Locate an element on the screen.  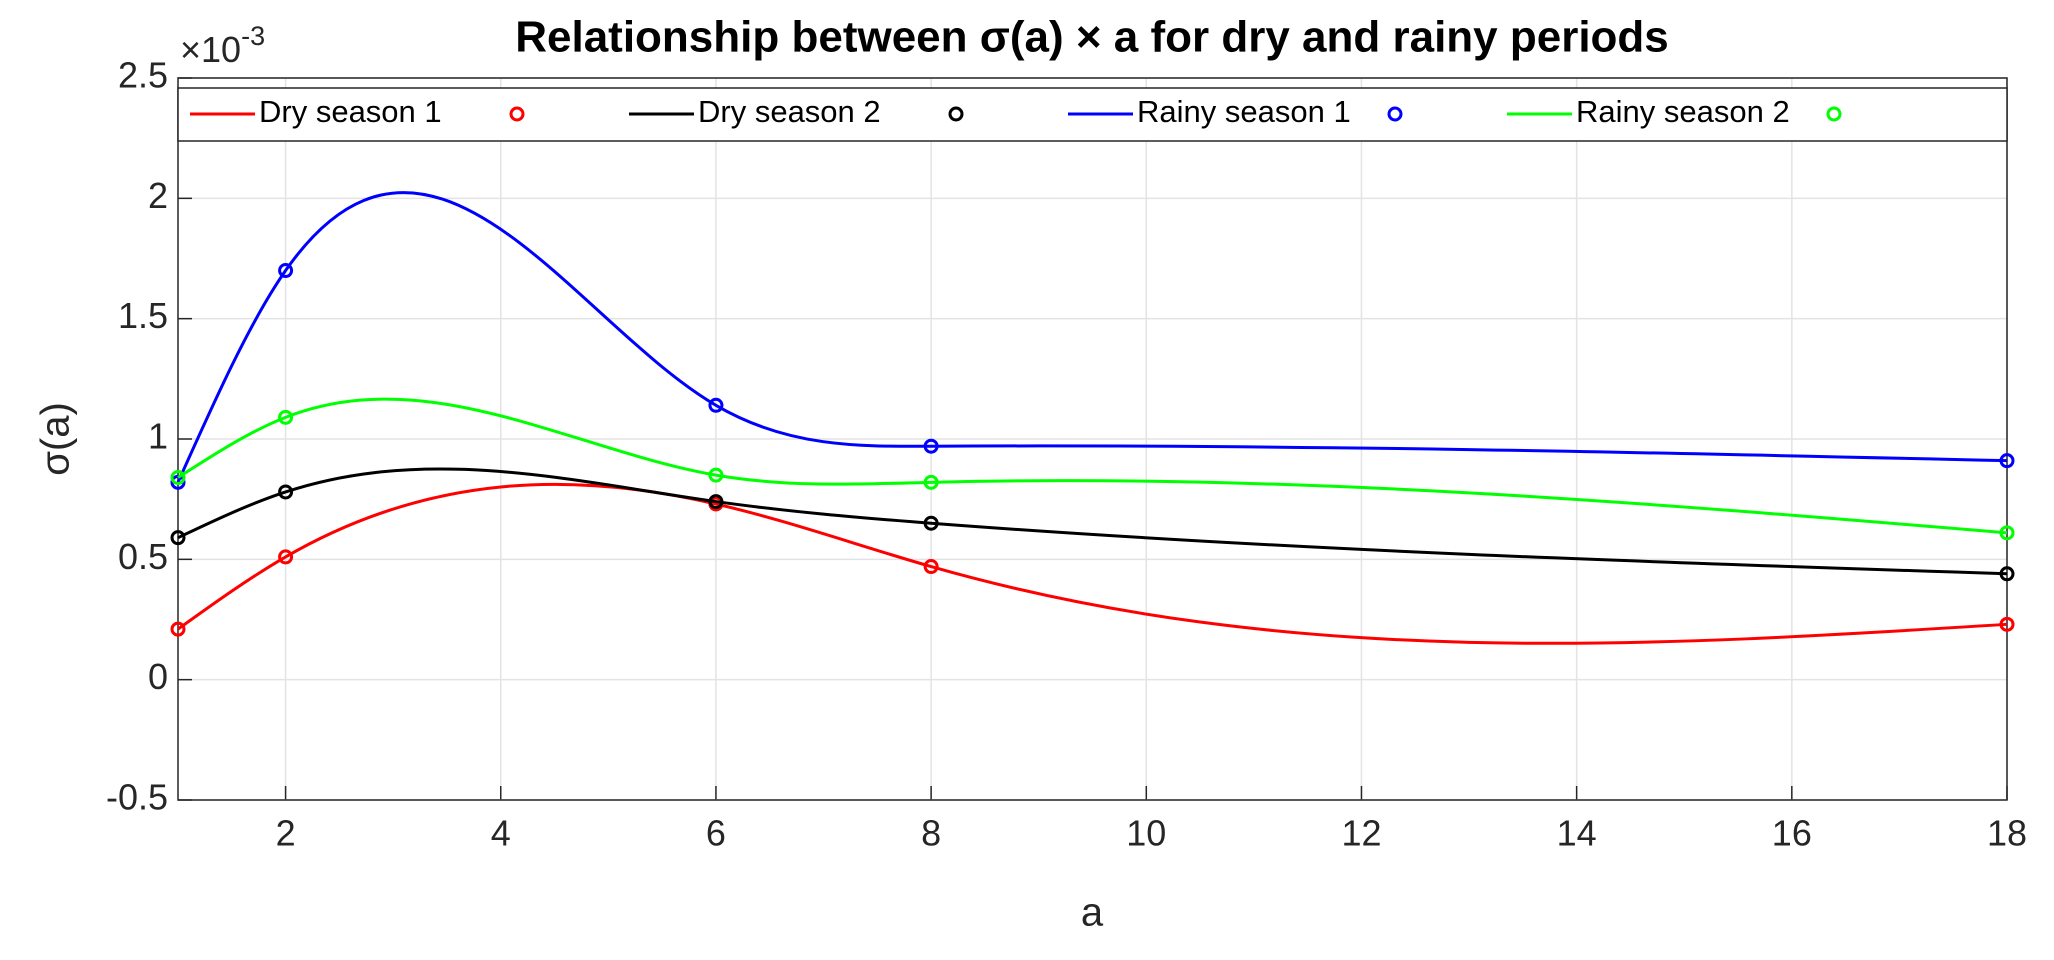
y-tick-label: 1 is located at coordinates (158, 436).